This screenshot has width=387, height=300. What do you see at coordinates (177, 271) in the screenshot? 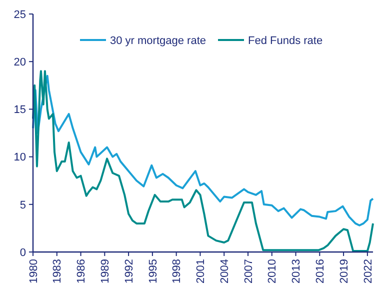
I see `x-tick-label: 1998` at bounding box center [177, 271].